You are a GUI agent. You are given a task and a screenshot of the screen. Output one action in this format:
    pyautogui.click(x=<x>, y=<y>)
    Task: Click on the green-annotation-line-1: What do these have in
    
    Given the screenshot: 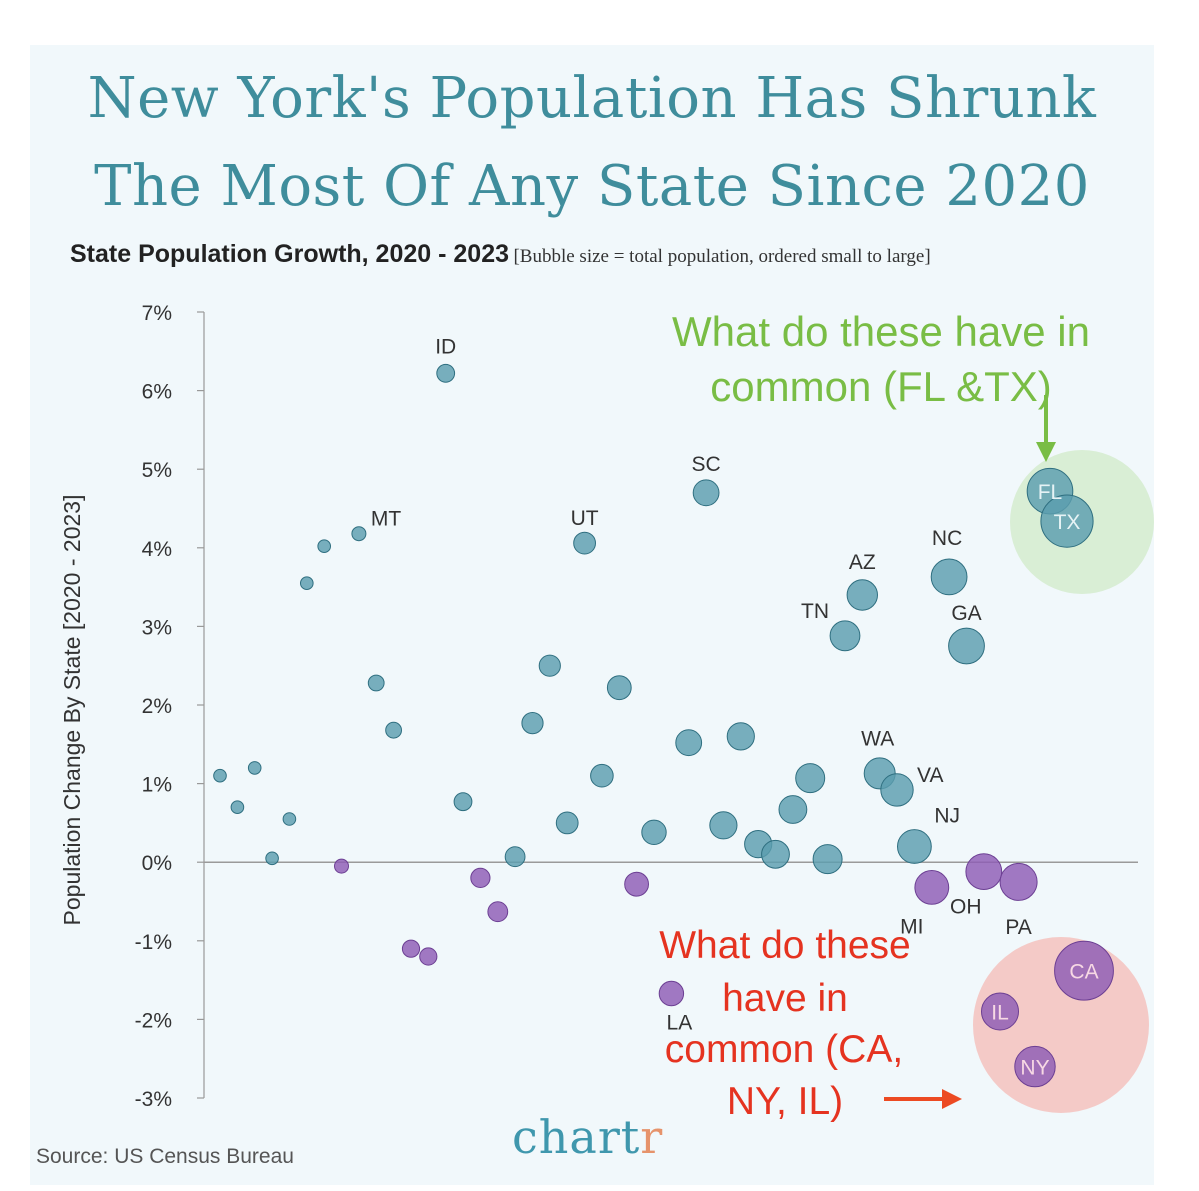 What is the action you would take?
    pyautogui.click(x=881, y=331)
    